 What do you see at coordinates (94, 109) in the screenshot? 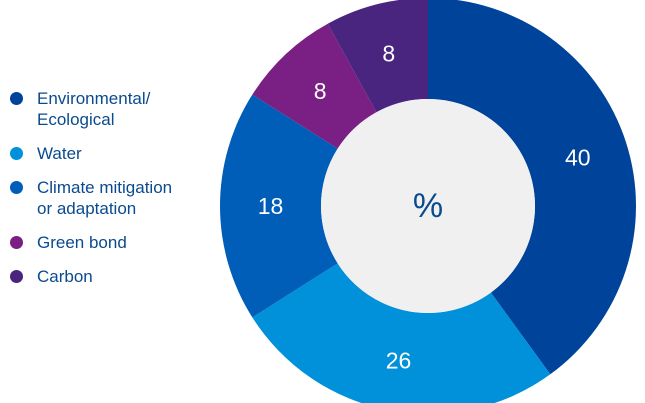
I see `legend-label: Environmental/ Ecological` at bounding box center [94, 109].